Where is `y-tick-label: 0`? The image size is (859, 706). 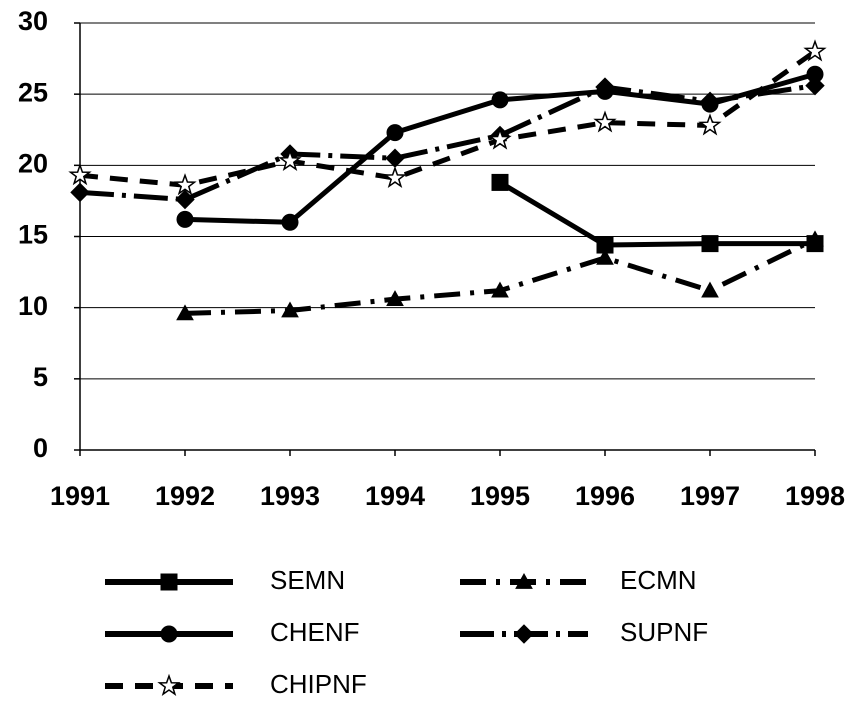
y-tick-label: 0 is located at coordinates (40, 448).